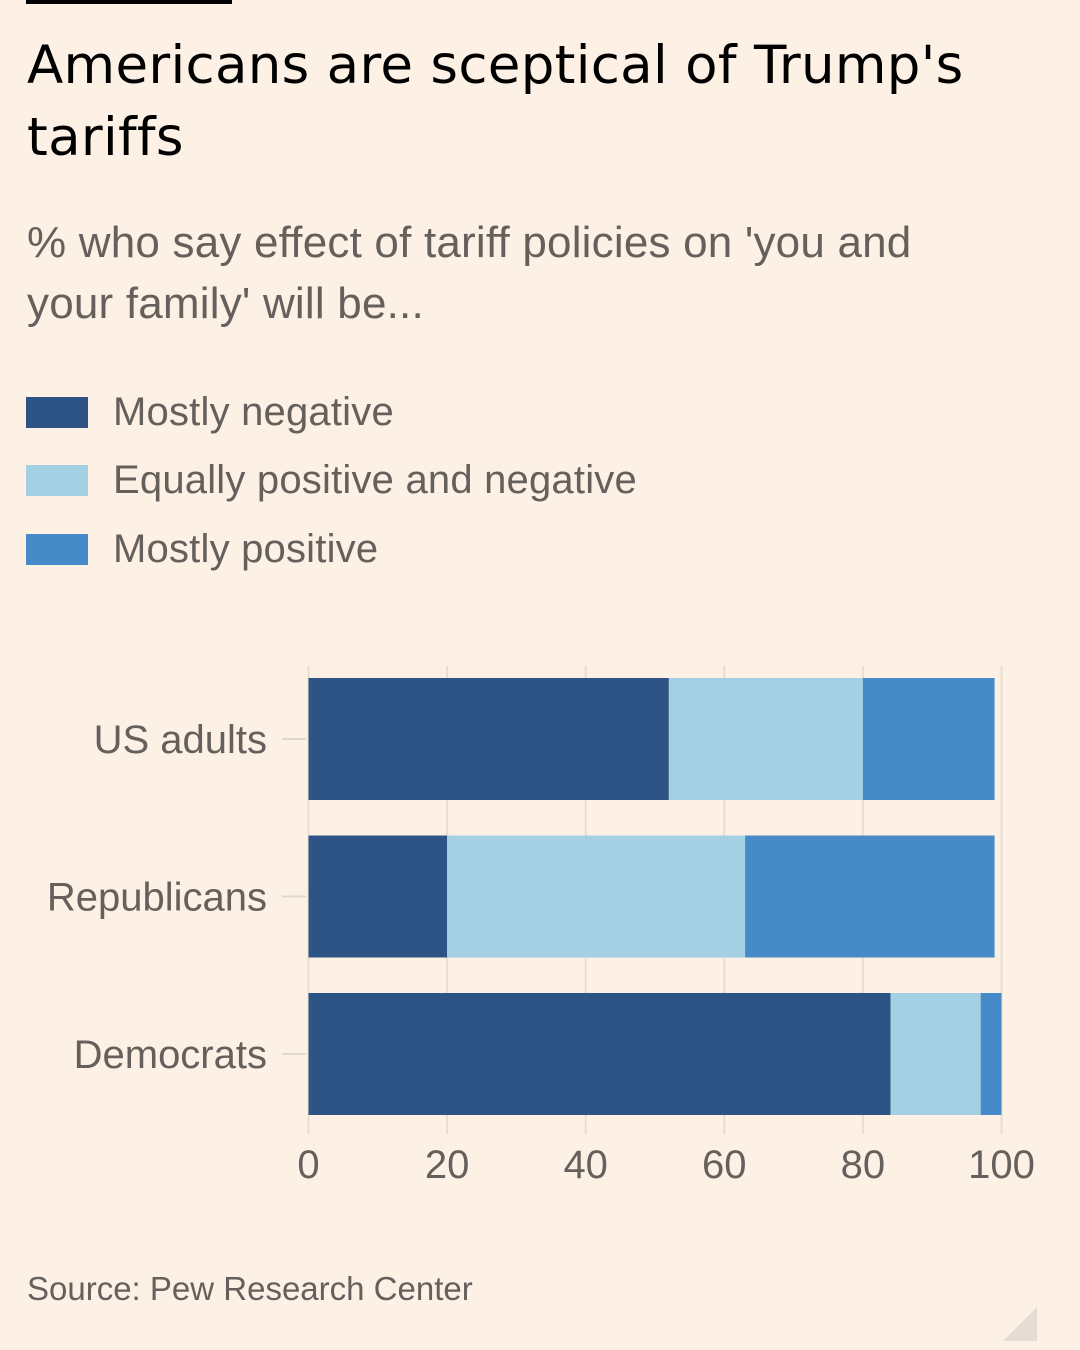  I want to click on x-tick-label: 80, so click(863, 1165).